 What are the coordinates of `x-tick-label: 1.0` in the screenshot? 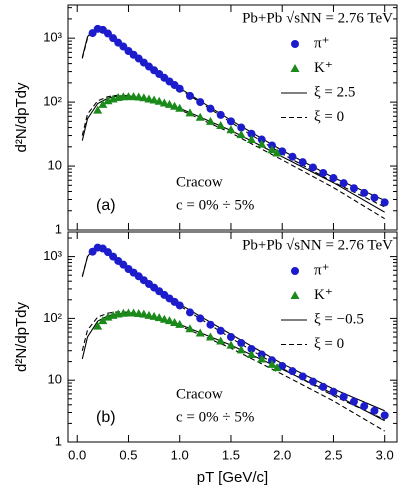 It's located at (180, 454).